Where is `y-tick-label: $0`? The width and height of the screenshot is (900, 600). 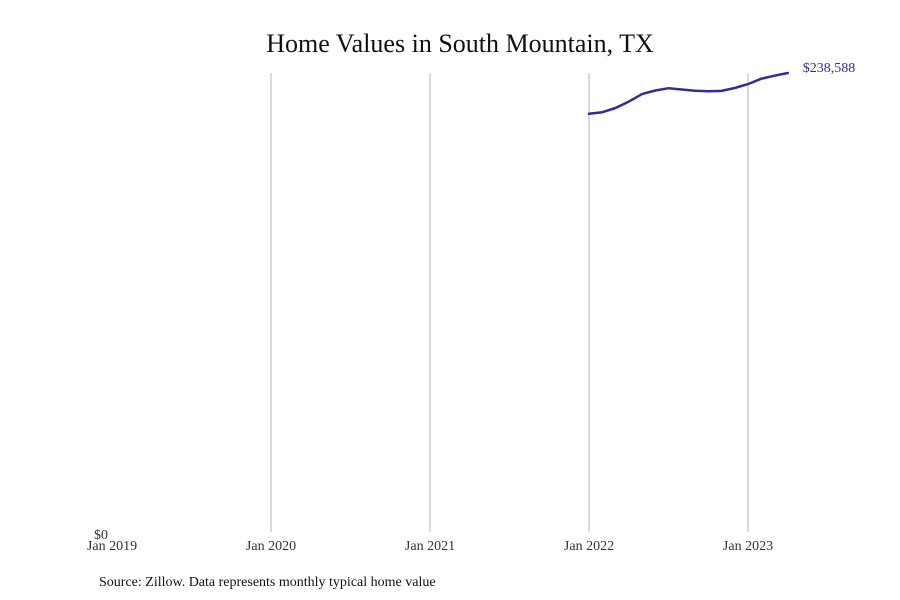
y-tick-label: $0 is located at coordinates (101, 535).